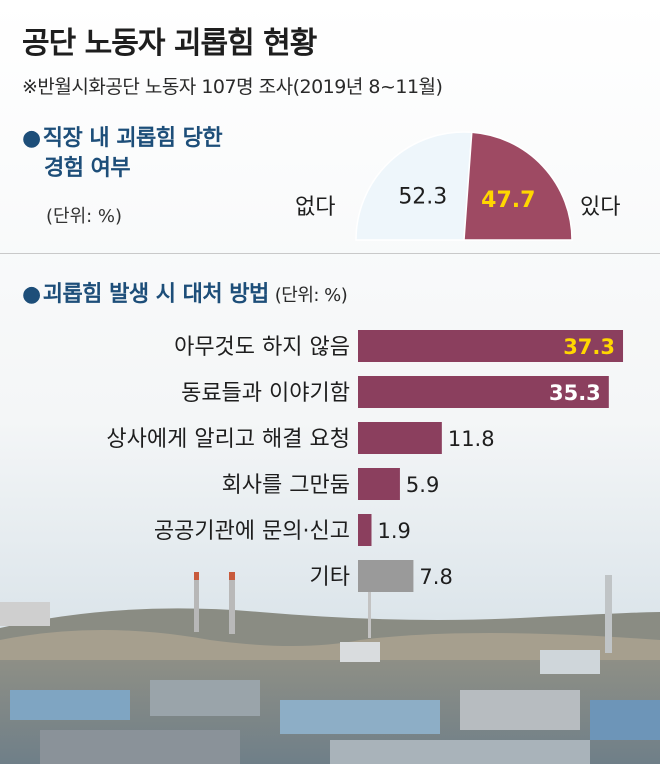 The height and width of the screenshot is (764, 660). I want to click on bar-value-label: 37.3, so click(589, 347).